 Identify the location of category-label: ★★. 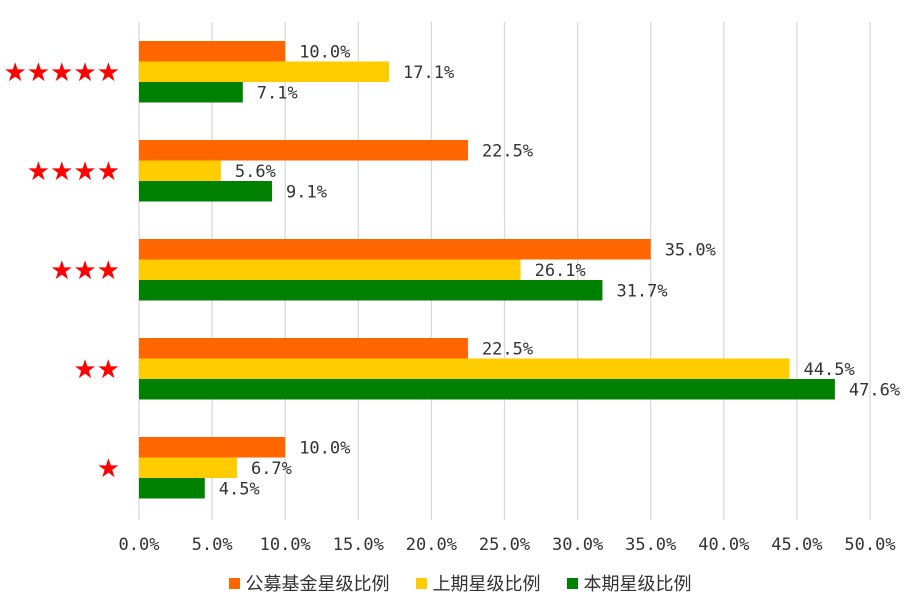
(96, 370).